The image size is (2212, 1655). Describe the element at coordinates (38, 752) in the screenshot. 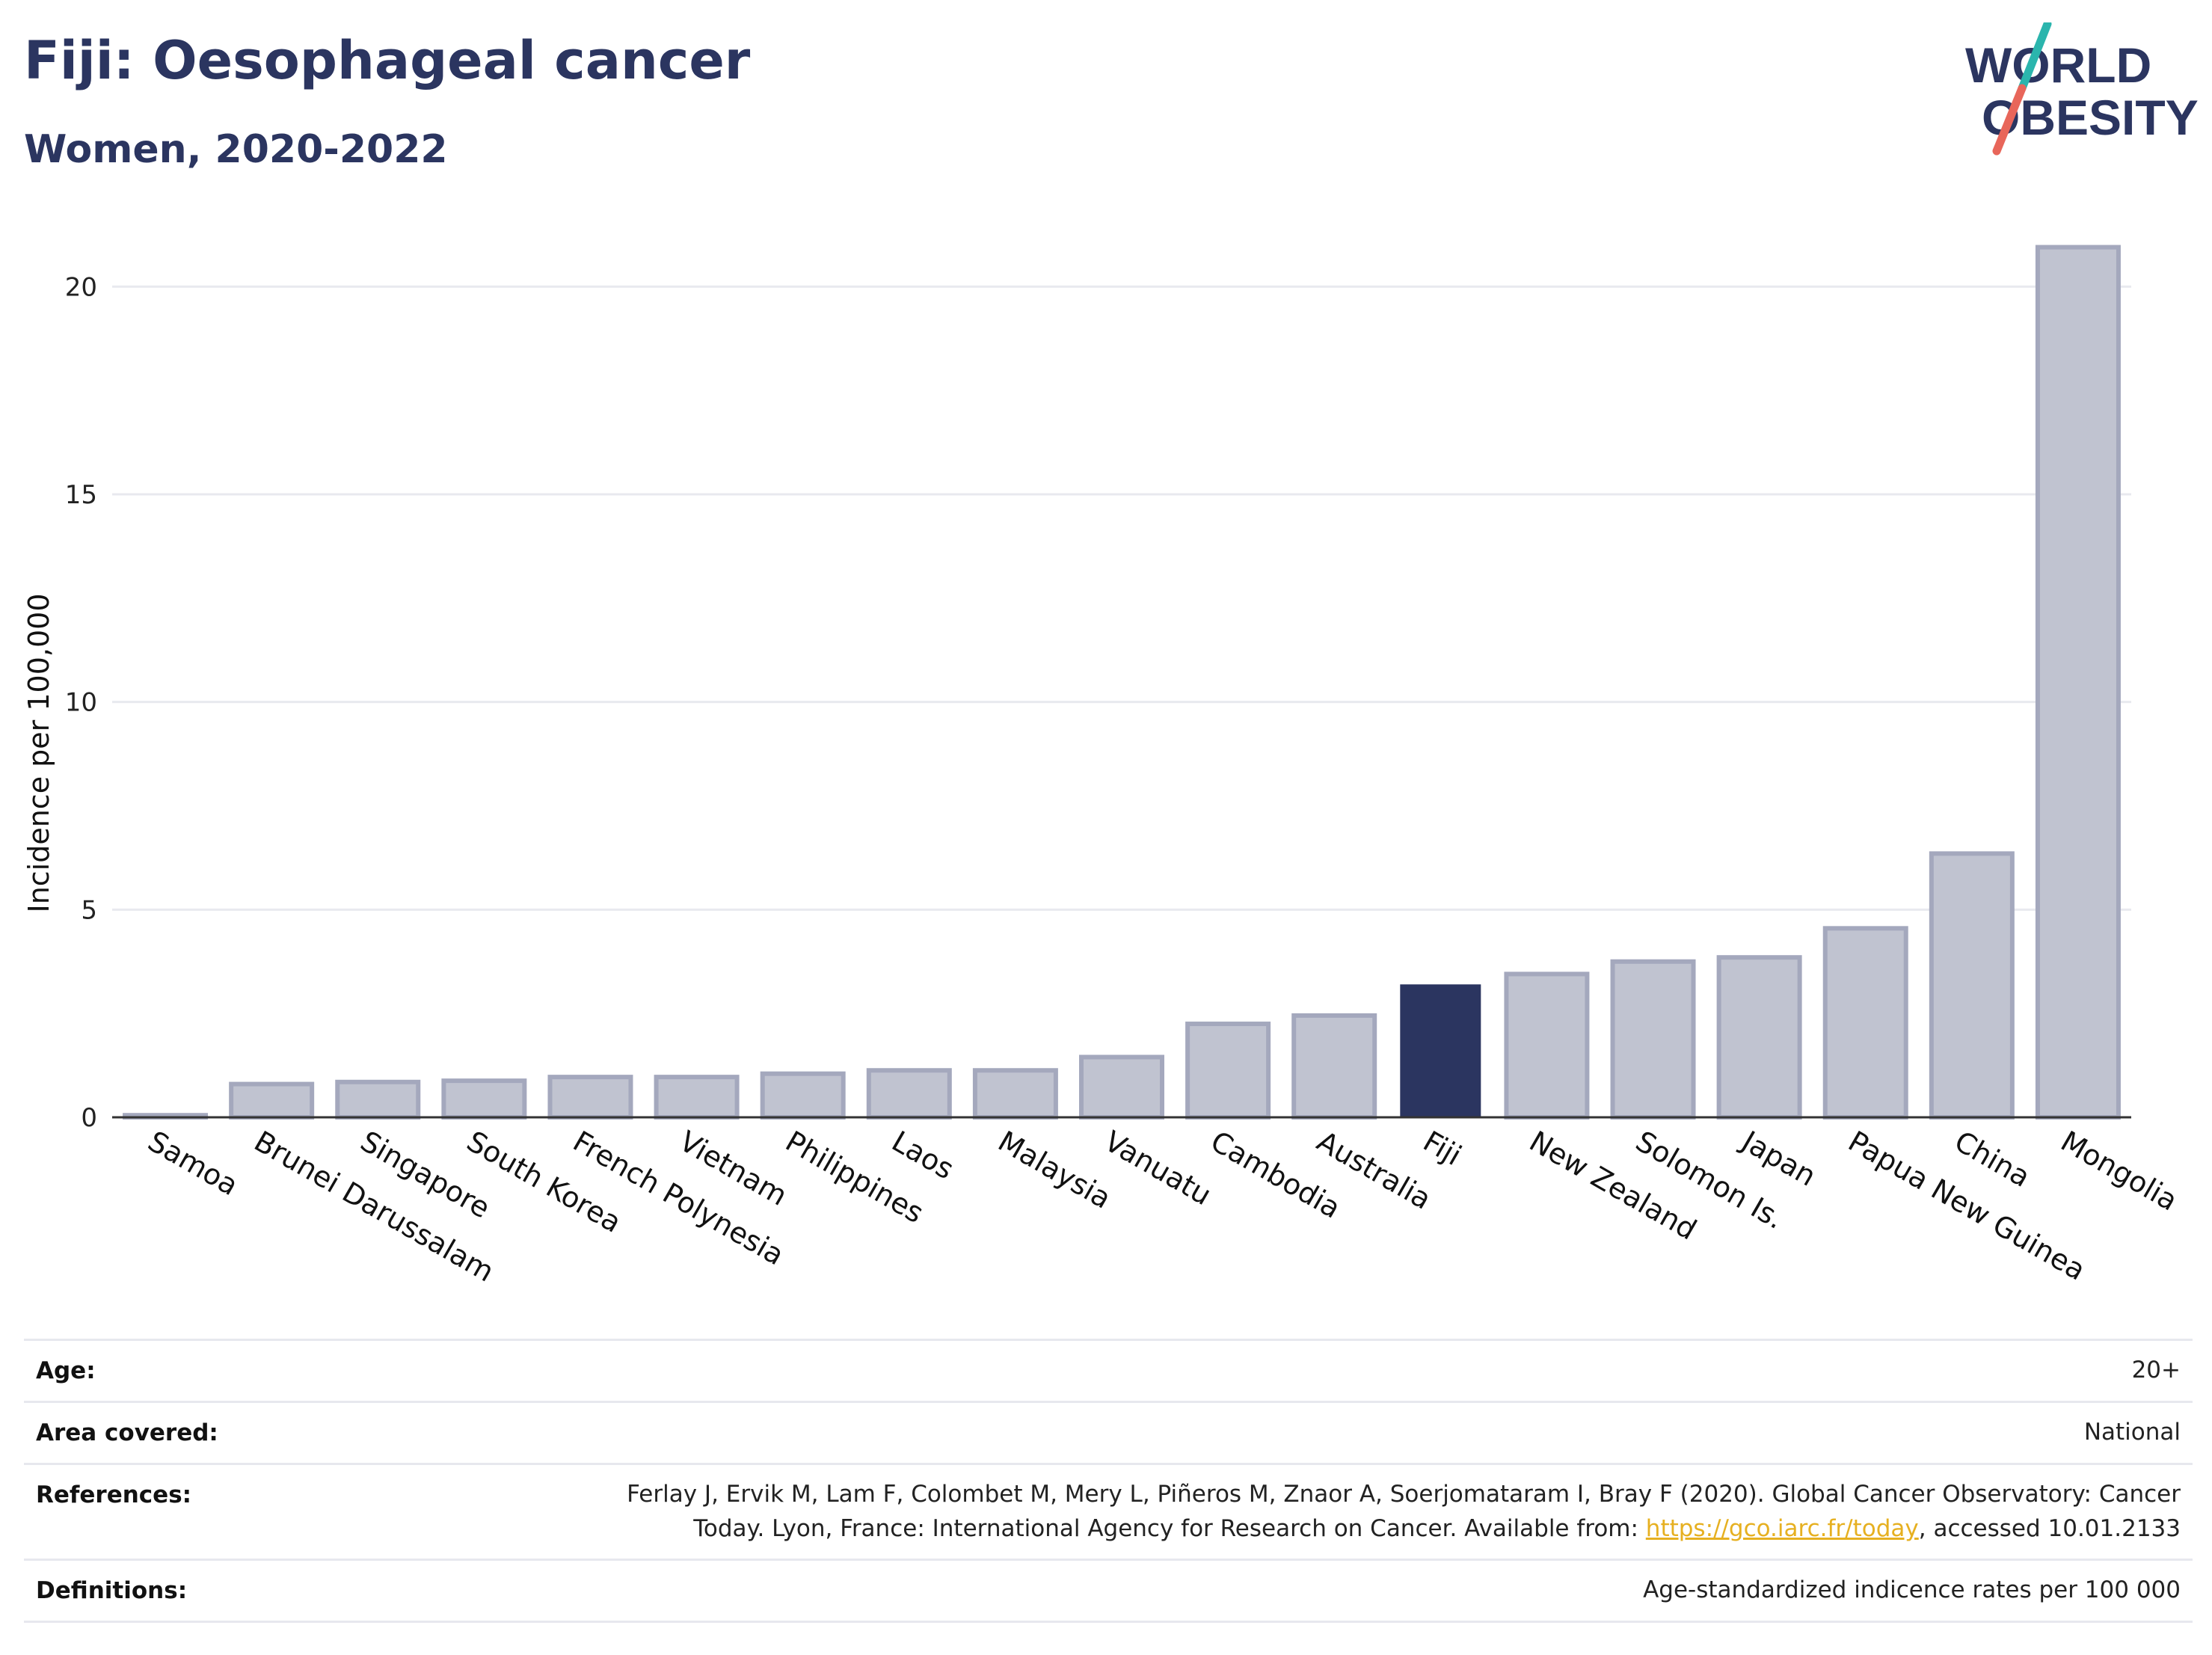

I see `y-axis-label: Incidence per 100,000` at that location.